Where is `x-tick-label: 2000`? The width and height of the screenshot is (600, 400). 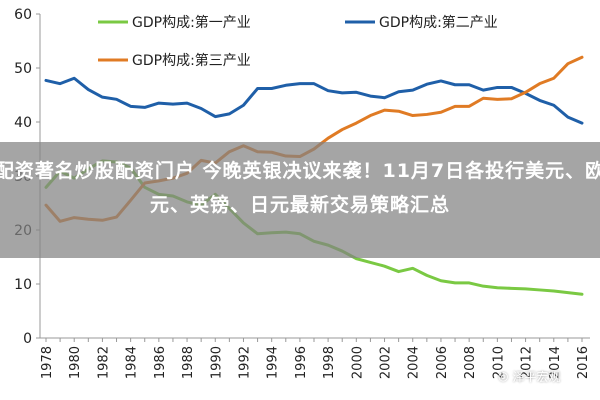 x-tick-label: 2000 is located at coordinates (357, 362).